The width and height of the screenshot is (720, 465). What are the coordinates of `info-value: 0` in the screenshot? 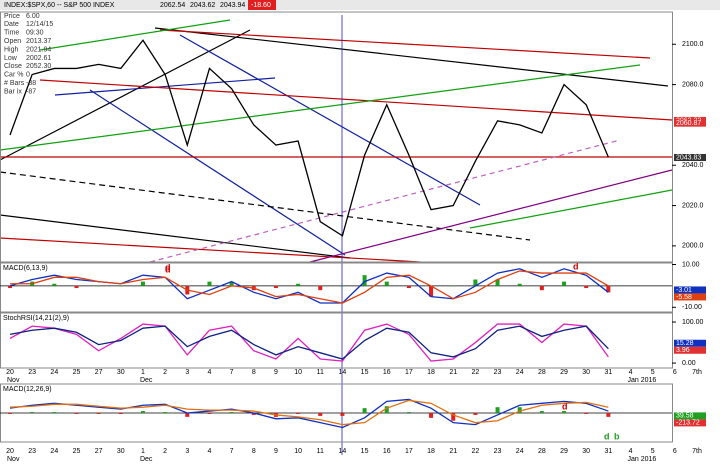 It's located at (28, 75).